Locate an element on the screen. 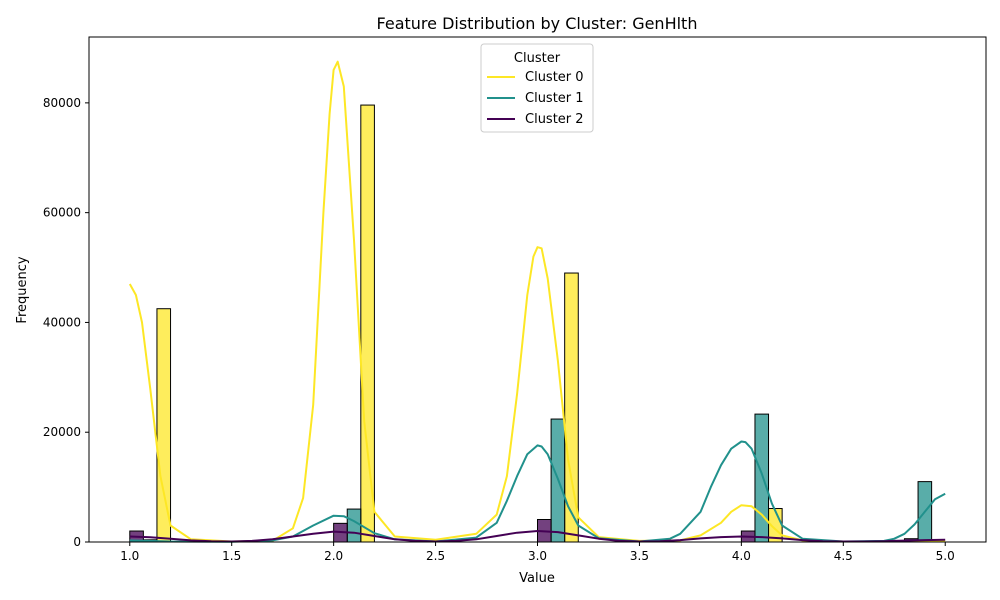  x-axis: 1.0 1.5 2.0 2.5 3.0 3.5 4.0 4.5 5.0 is located at coordinates (537, 552).